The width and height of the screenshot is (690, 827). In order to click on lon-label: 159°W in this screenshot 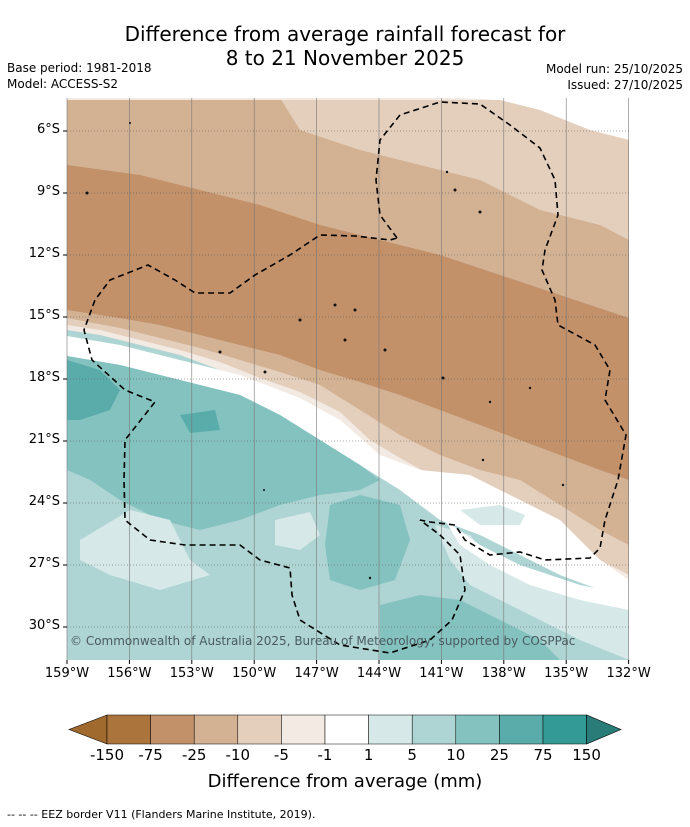, I will do `click(67, 673)`.